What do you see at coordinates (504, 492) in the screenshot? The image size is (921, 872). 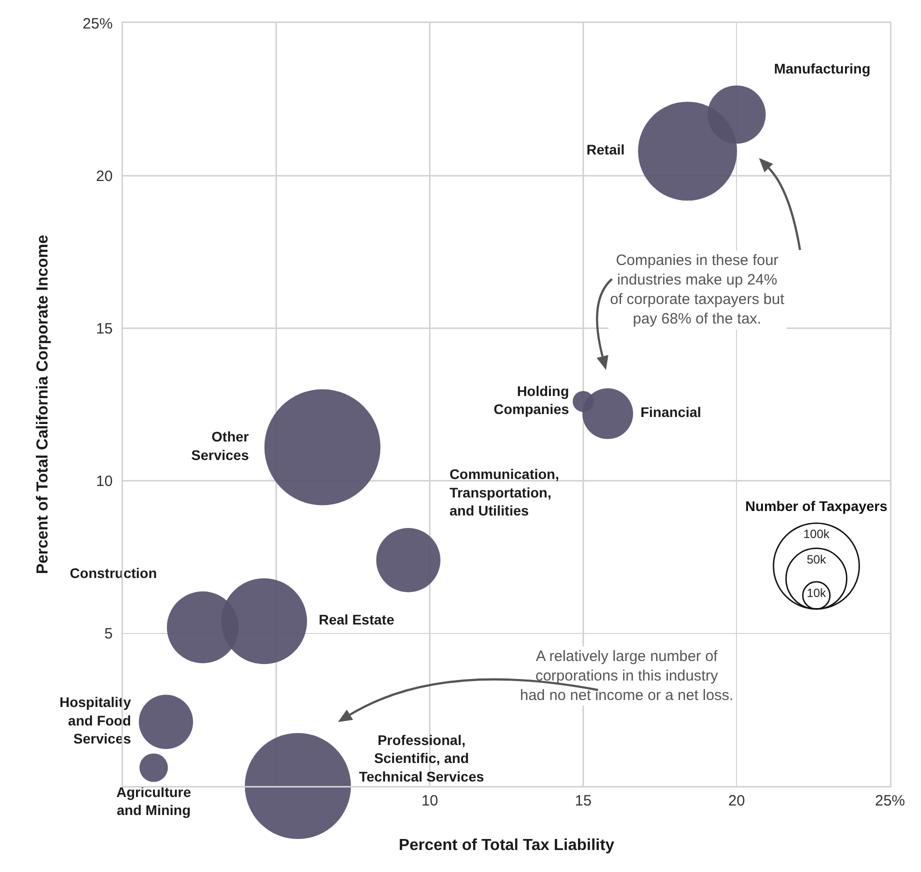 I see `series-label: Communication, Transportation, and Utilities` at bounding box center [504, 492].